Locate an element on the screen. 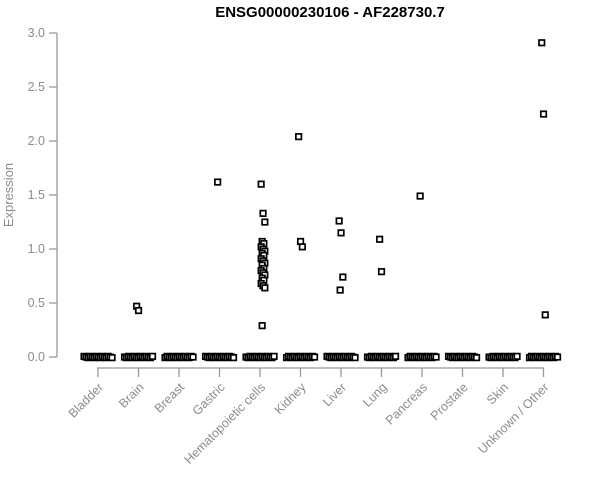  x-tick-label: Skin is located at coordinates (497, 393).